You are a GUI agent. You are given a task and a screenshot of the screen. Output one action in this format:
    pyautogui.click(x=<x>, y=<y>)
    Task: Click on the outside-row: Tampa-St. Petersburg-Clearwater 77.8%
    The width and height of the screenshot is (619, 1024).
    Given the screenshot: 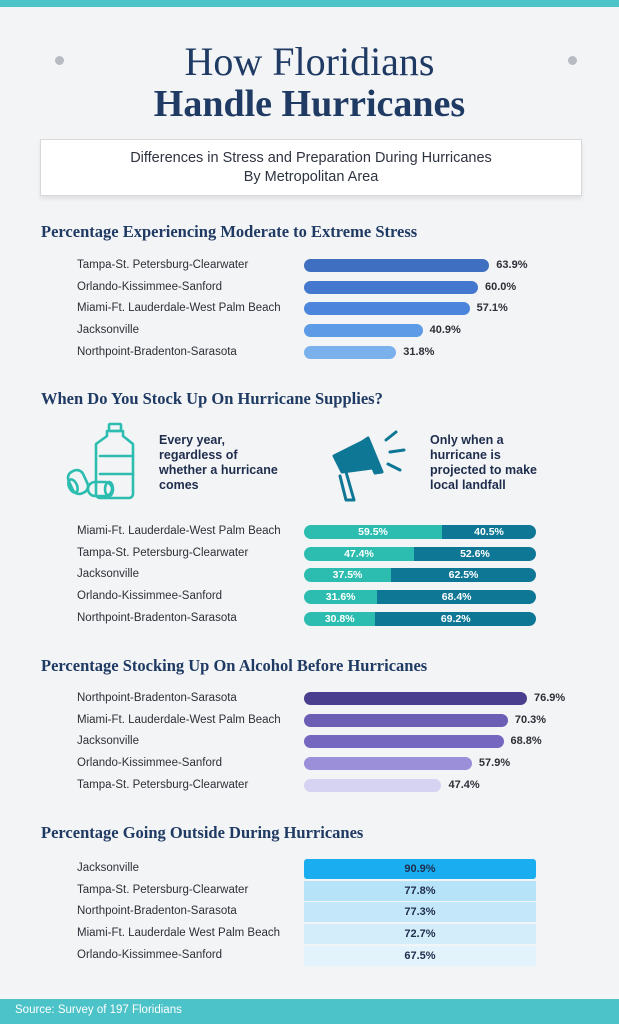 What is the action you would take?
    pyautogui.click(x=309, y=890)
    